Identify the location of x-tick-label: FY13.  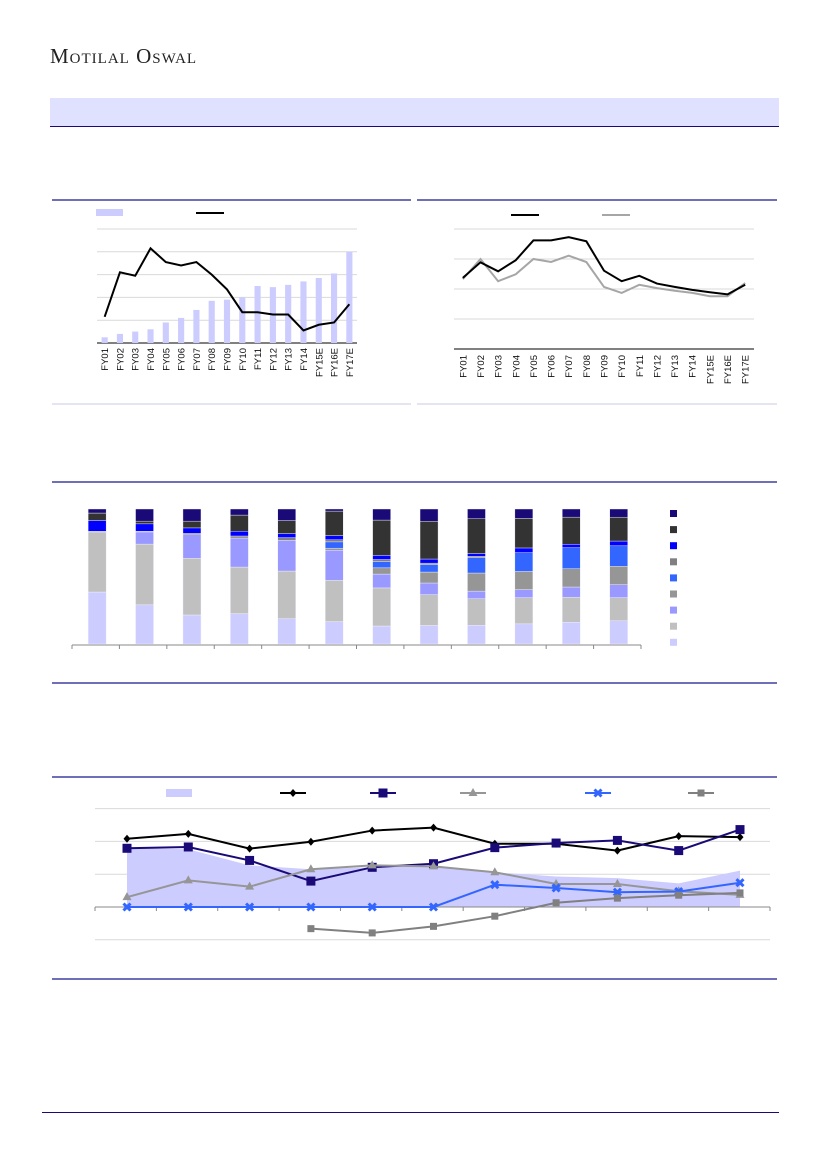
(289, 359).